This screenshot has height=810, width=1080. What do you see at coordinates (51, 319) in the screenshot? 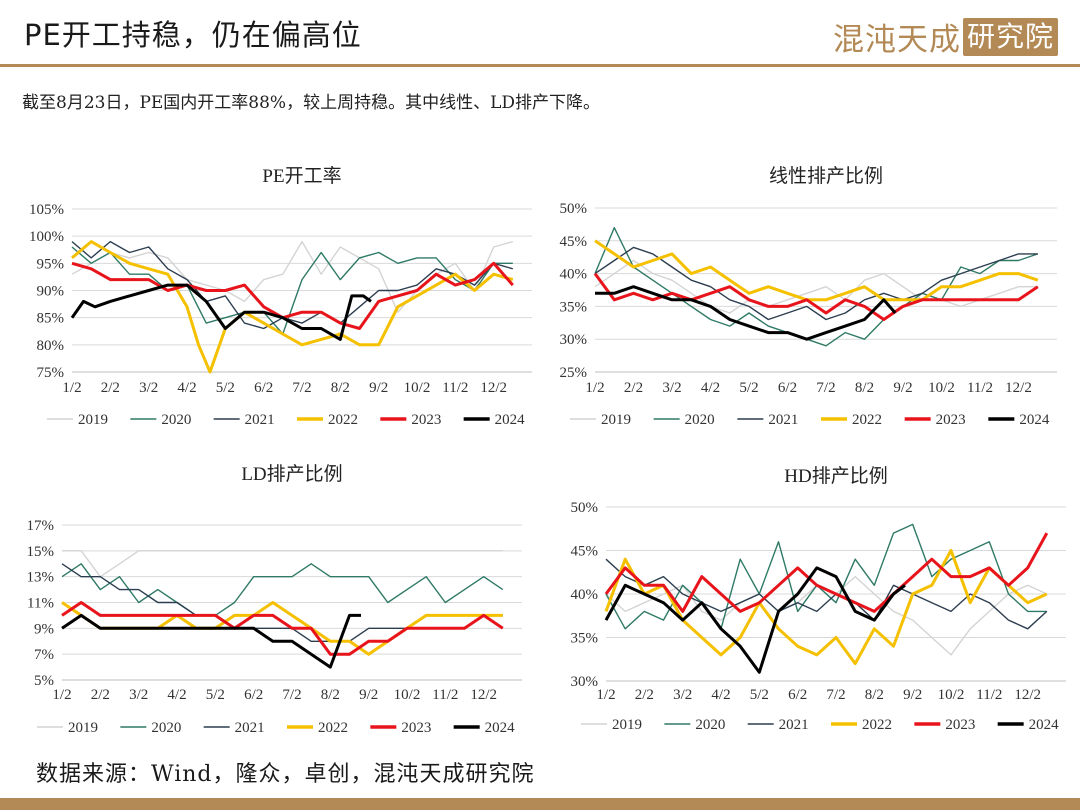
I see `y-tick-label: 85%` at bounding box center [51, 319].